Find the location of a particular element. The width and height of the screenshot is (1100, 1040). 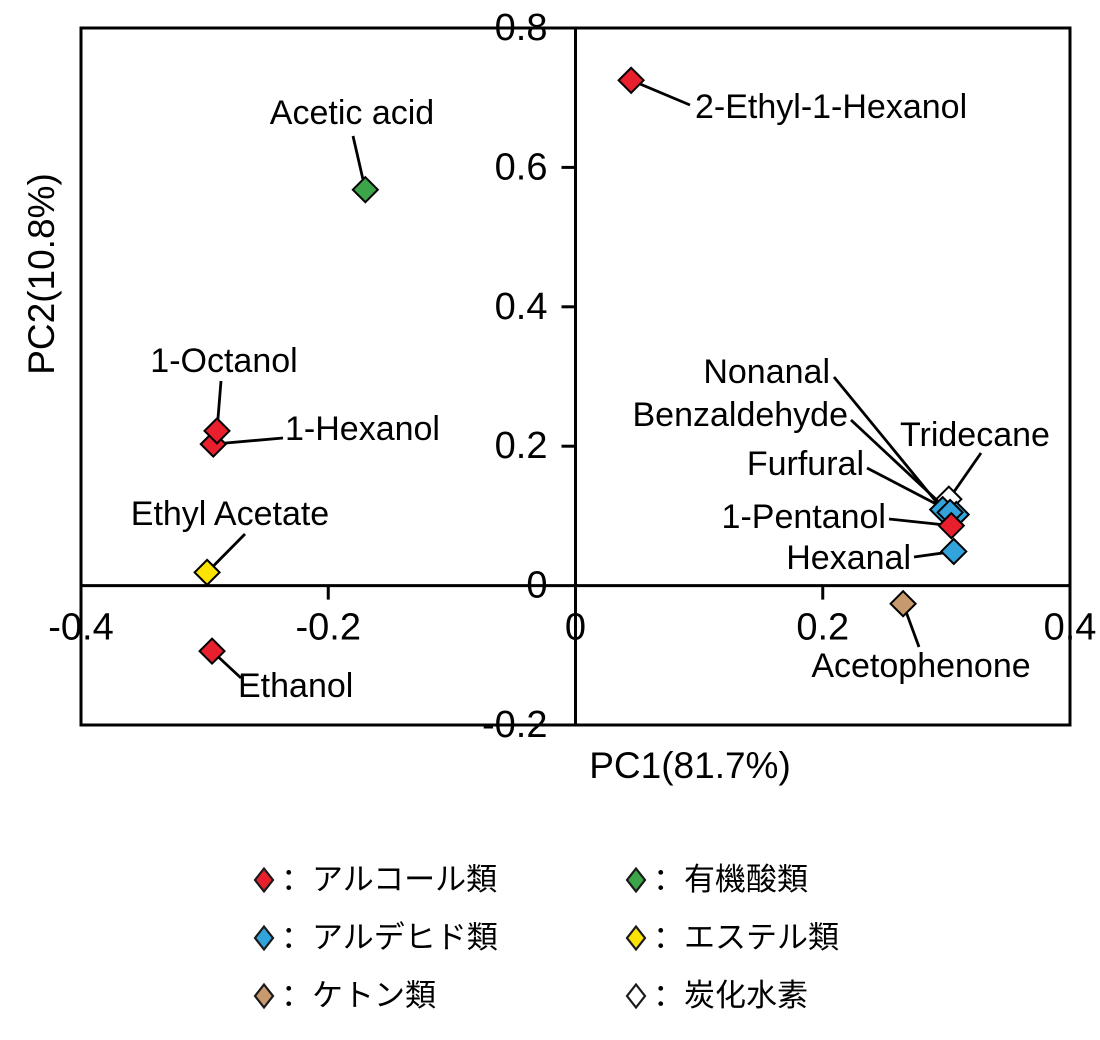

legend-marker-aldehyde-diamond-icon is located at coordinates (264, 938).